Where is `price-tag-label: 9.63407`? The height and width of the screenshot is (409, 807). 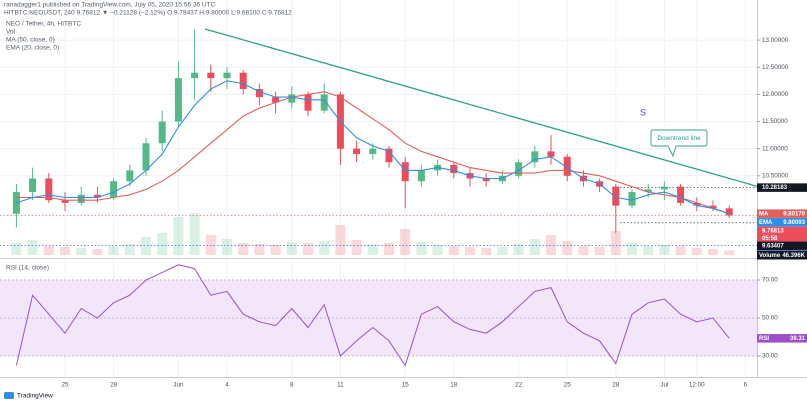 price-tag-label: 9.63407 is located at coordinates (773, 246).